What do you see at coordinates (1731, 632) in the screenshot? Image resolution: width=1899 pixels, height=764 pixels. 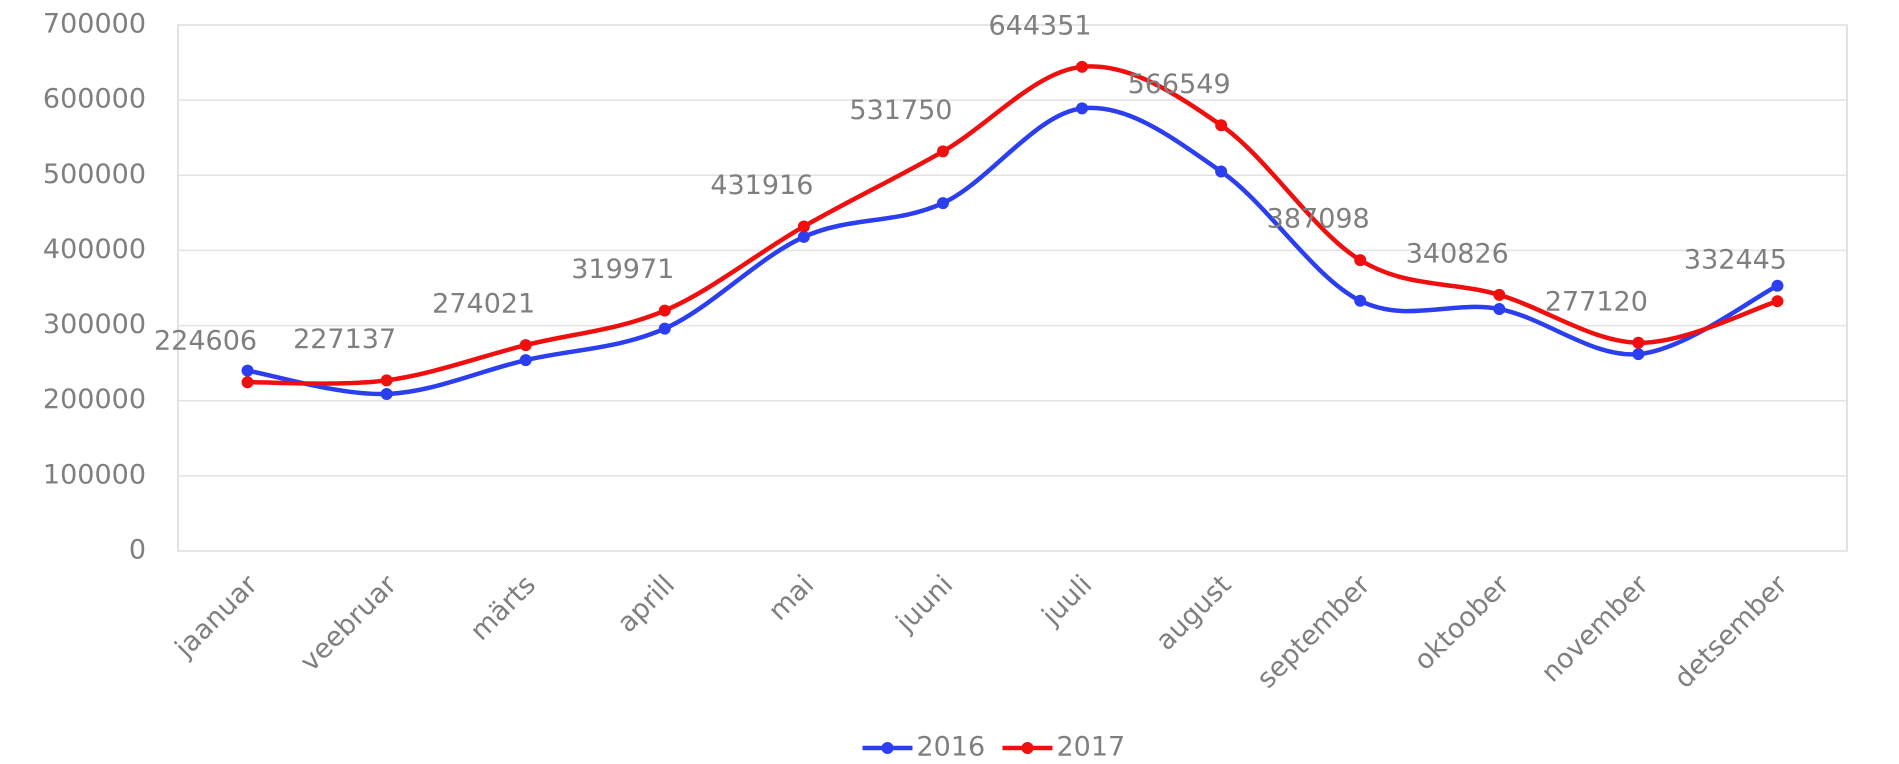 I see `x-tick-label: detsember` at bounding box center [1731, 632].